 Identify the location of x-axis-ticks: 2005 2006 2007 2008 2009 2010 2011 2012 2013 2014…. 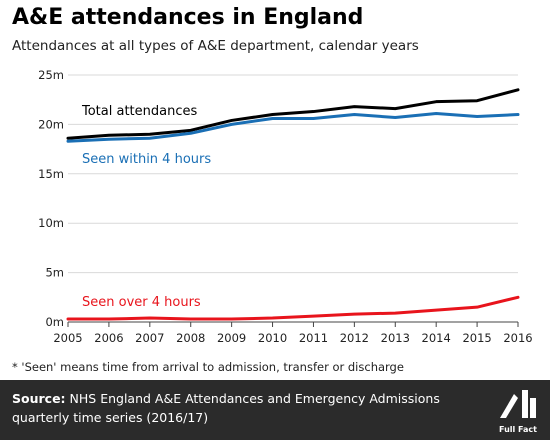
(293, 333).